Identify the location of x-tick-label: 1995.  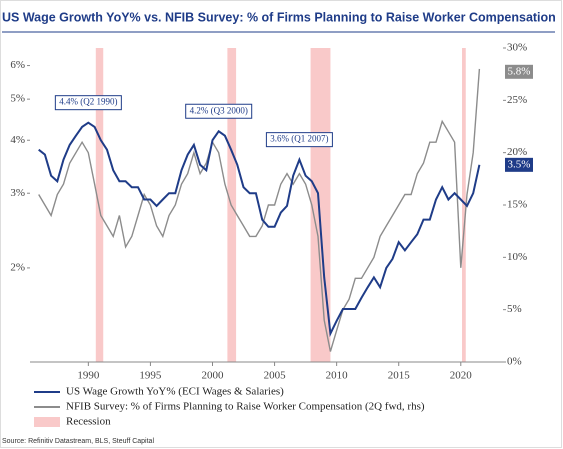
(150, 376).